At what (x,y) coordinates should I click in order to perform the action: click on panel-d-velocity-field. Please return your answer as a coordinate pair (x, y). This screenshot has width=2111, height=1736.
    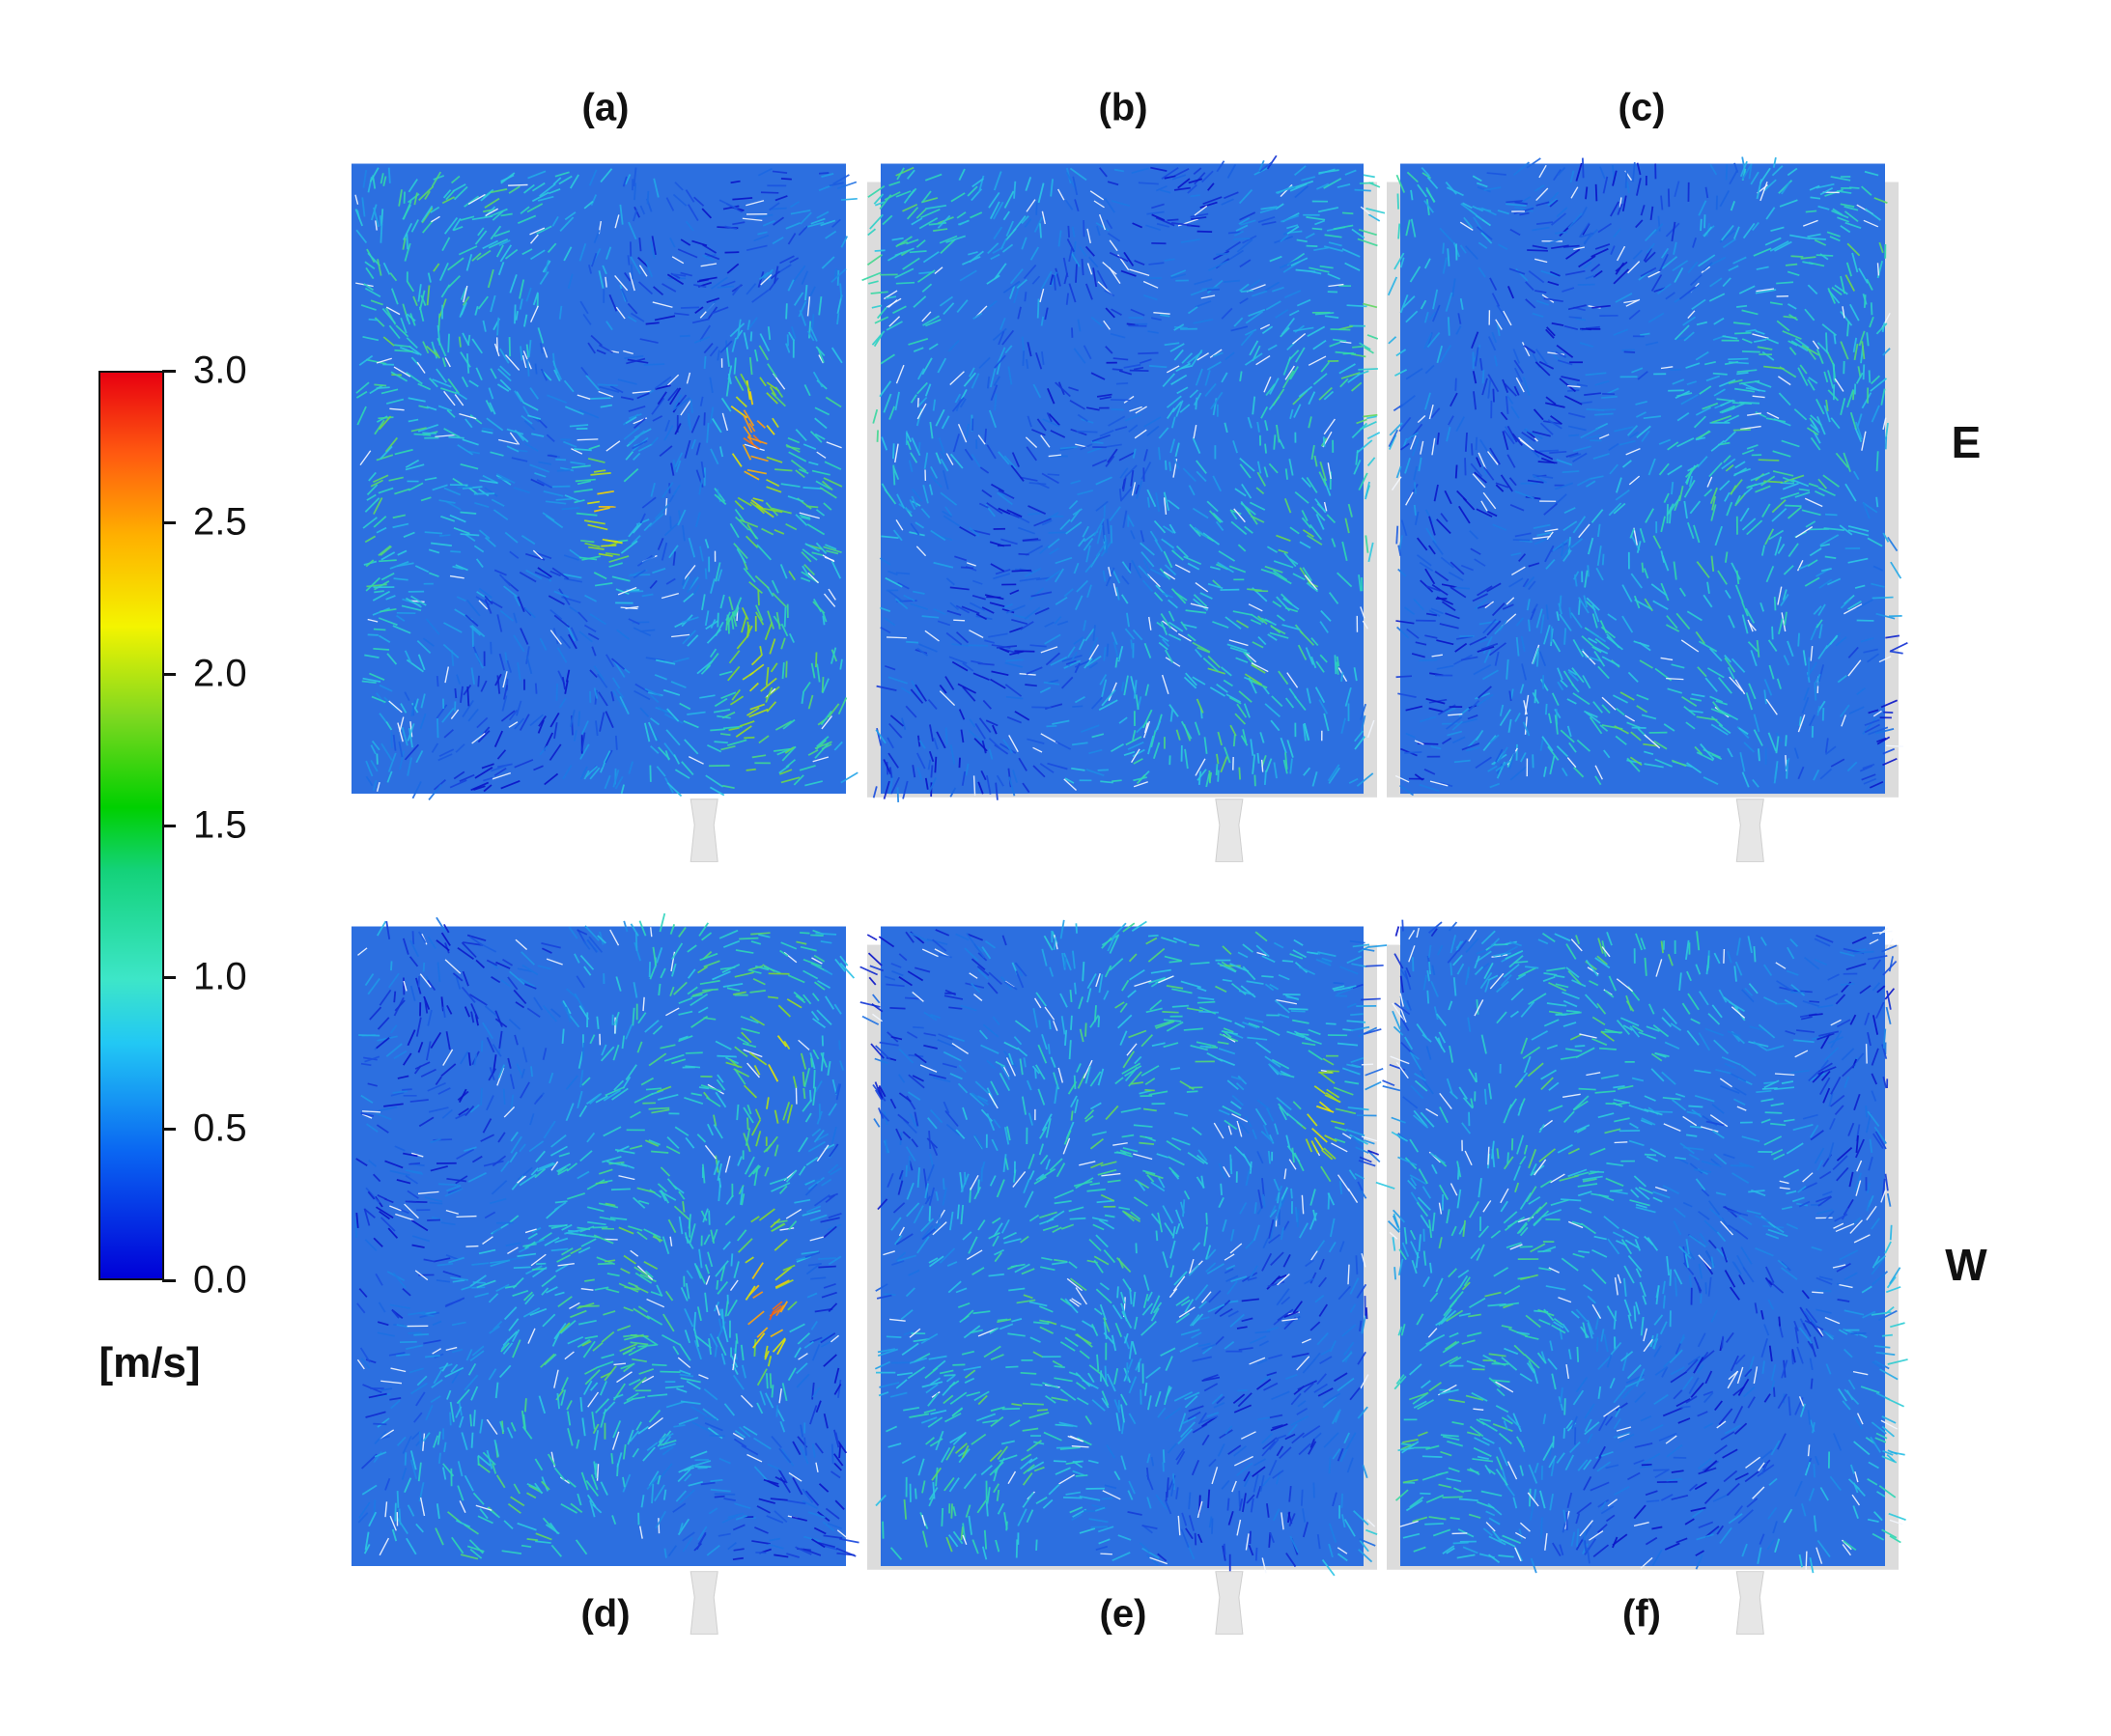
    Looking at the image, I should click on (603, 1273).